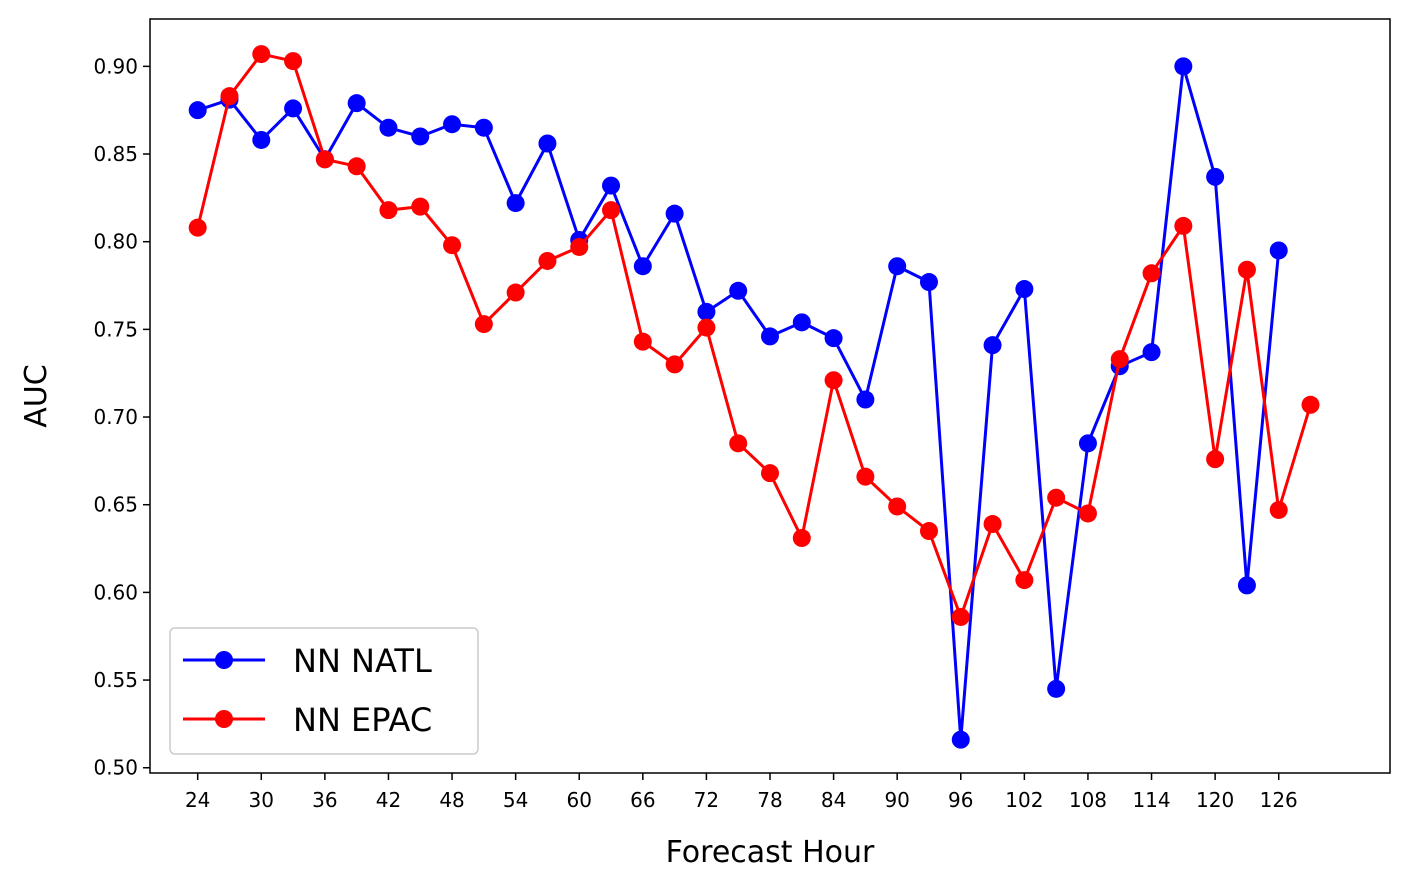  I want to click on x-tick-label: 48, so click(451, 800).